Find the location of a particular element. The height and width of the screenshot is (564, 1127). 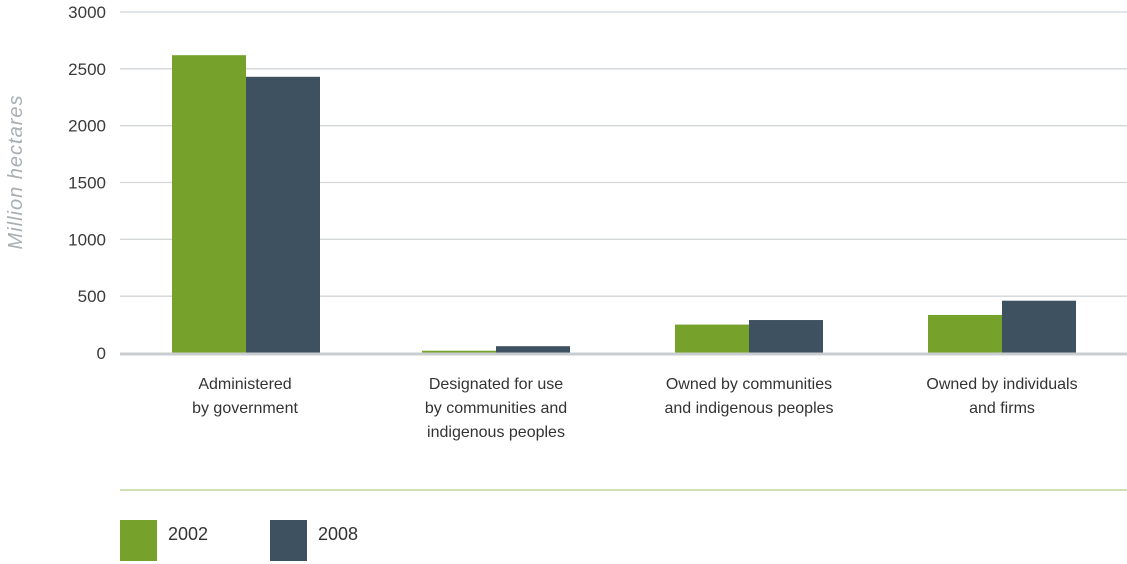

y-tick-label: 1500 is located at coordinates (87, 183).